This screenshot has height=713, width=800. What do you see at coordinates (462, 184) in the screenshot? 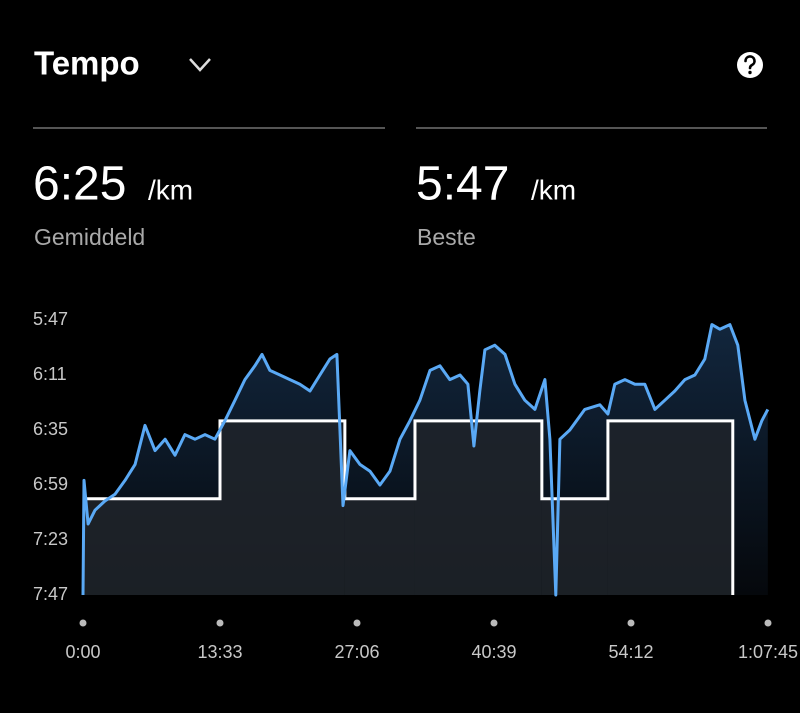
I see `stat-value: 5:47` at bounding box center [462, 184].